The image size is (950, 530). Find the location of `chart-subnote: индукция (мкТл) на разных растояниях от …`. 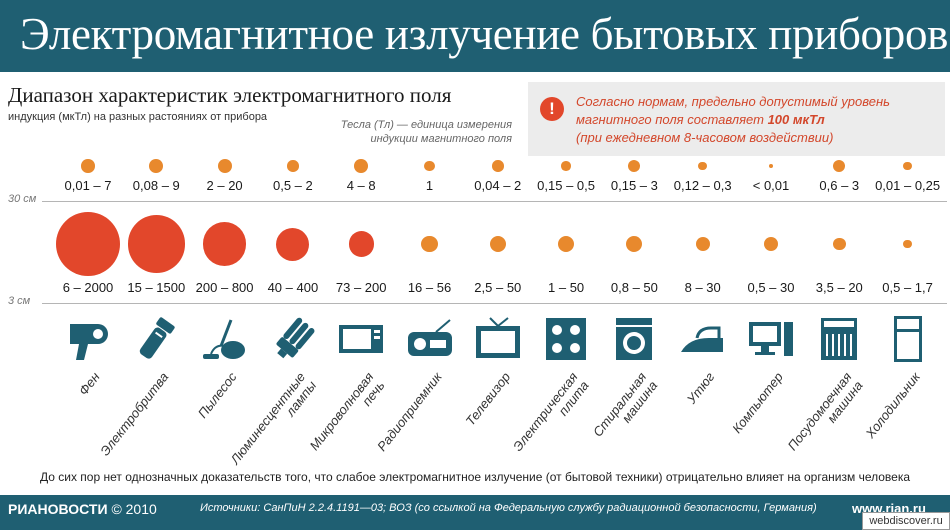

chart-subnote: индукция (мкТл) на разных растояниях от … is located at coordinates (138, 117).